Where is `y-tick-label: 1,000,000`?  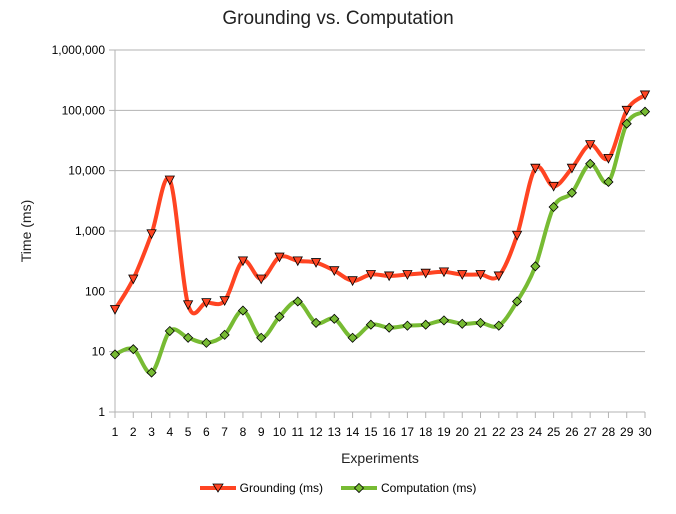 y-tick-label: 1,000,000 is located at coordinates (79, 50).